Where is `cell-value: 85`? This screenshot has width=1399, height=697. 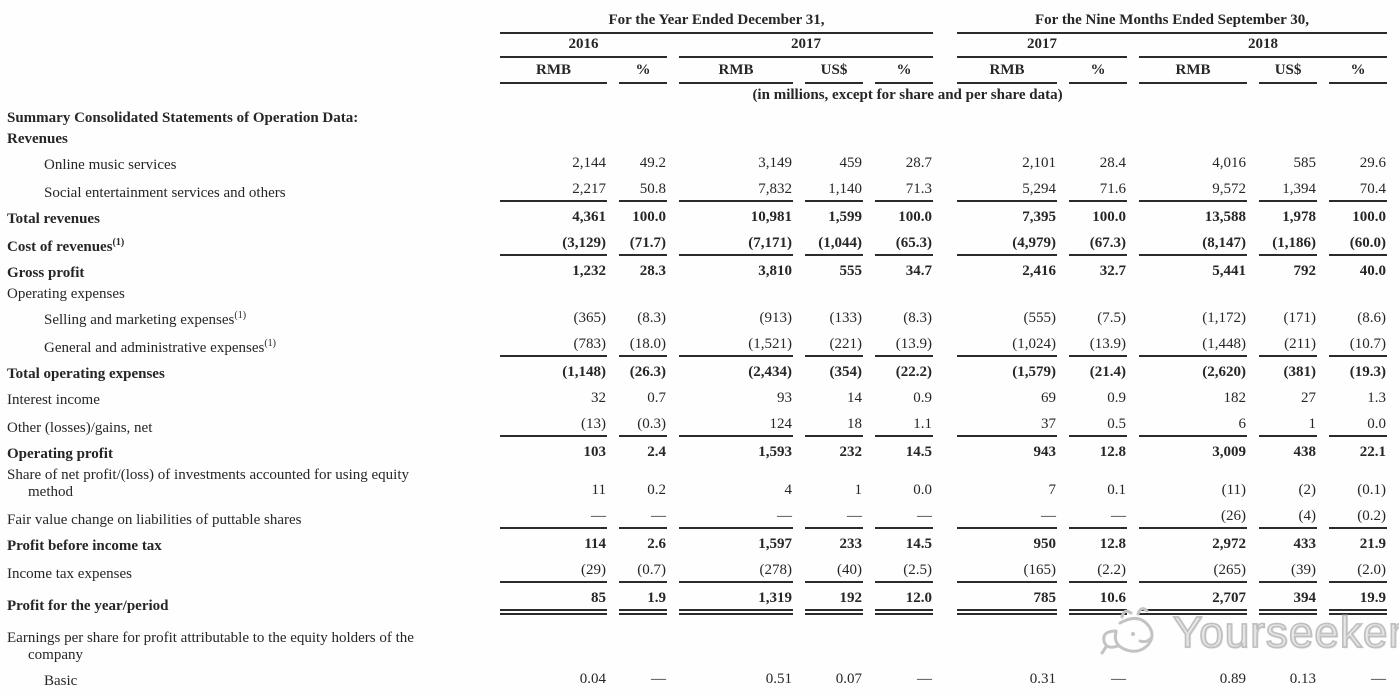
cell-value: 85 is located at coordinates (553, 601).